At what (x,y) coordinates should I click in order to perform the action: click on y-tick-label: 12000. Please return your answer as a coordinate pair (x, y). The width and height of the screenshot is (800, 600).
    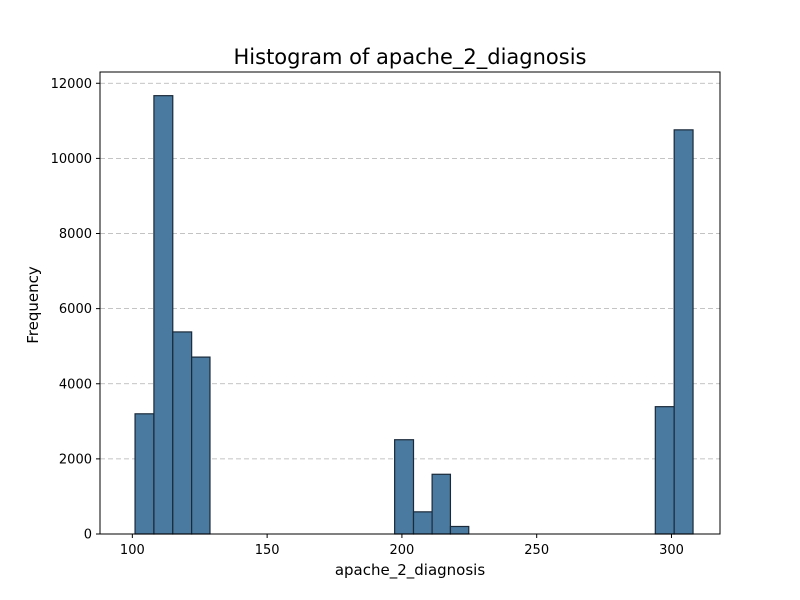
    Looking at the image, I should click on (71, 84).